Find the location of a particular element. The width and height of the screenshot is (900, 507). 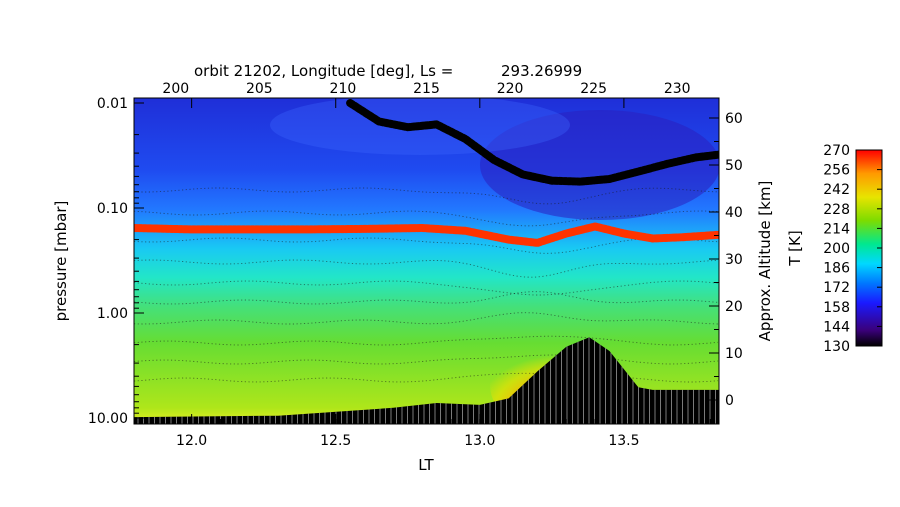

colorbar-tick-label: 130 is located at coordinates (836, 347).